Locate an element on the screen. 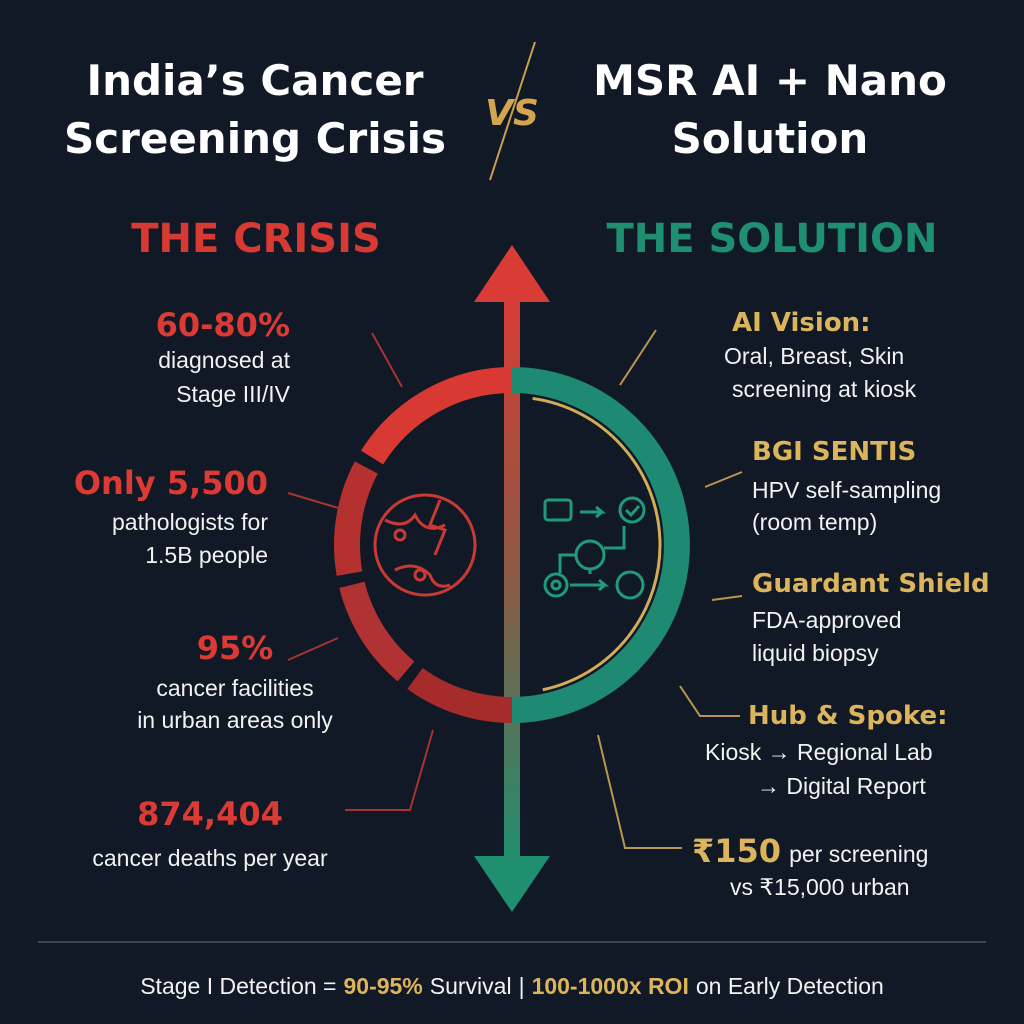 This screenshot has width=1024, height=1024. solution-heading: THE SOLUTION is located at coordinates (771, 239).